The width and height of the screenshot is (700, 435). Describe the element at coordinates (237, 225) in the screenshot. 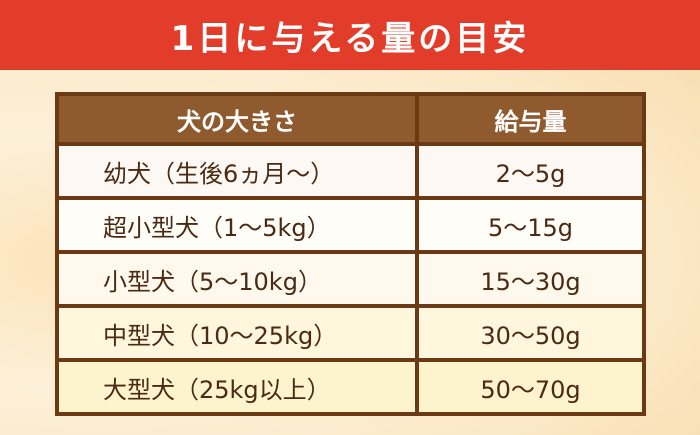

I see `row-size: 超小型犬（1〜5kg）` at that location.